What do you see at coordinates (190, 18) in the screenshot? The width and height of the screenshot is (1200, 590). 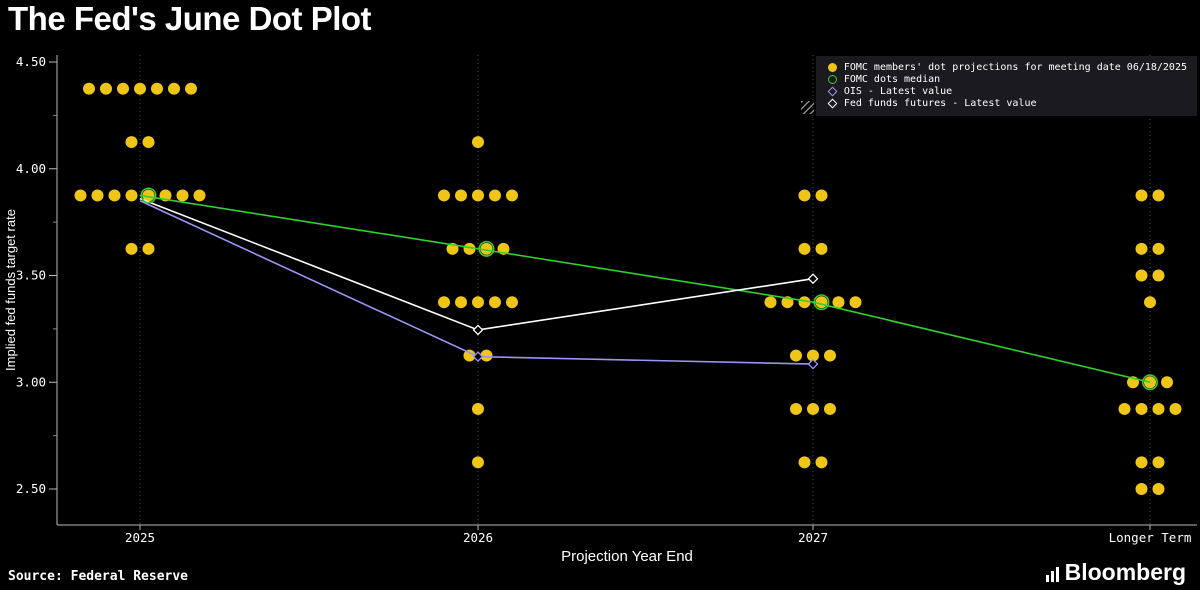 I see `chart-title: The Fed's June Dot Plot` at bounding box center [190, 18].